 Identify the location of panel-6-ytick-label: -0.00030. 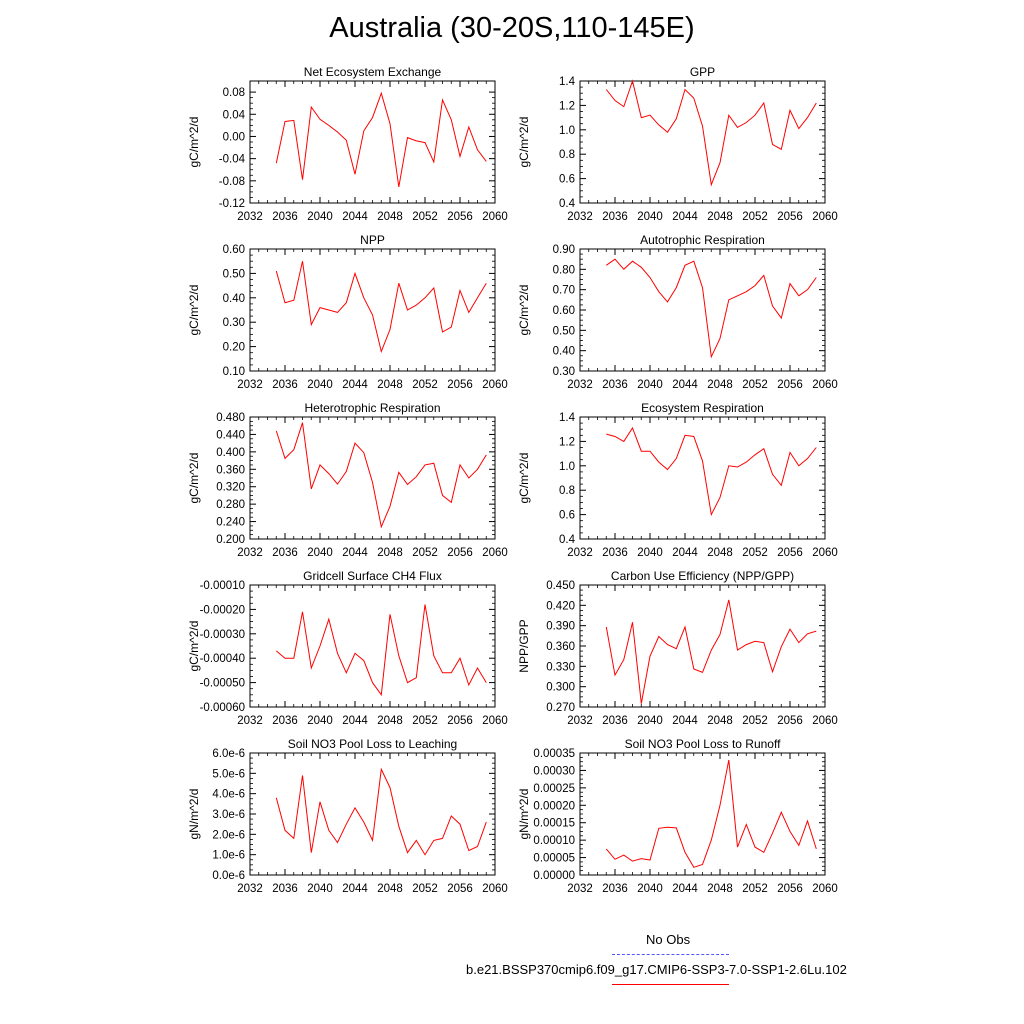
(222, 635).